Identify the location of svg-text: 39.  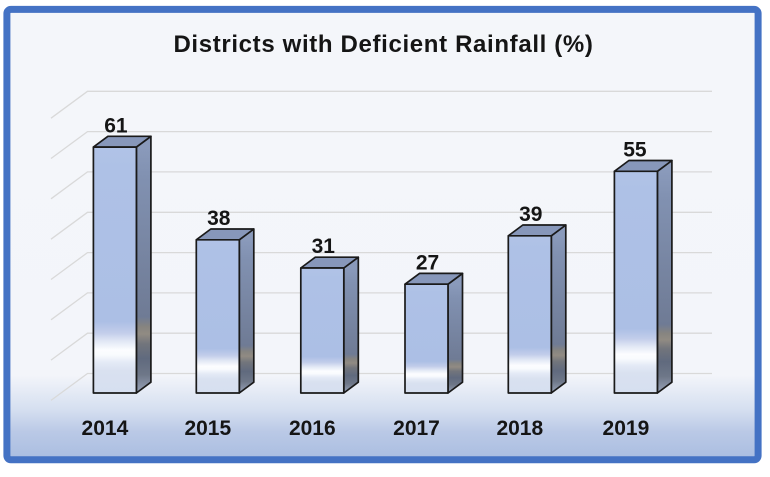
(530, 214).